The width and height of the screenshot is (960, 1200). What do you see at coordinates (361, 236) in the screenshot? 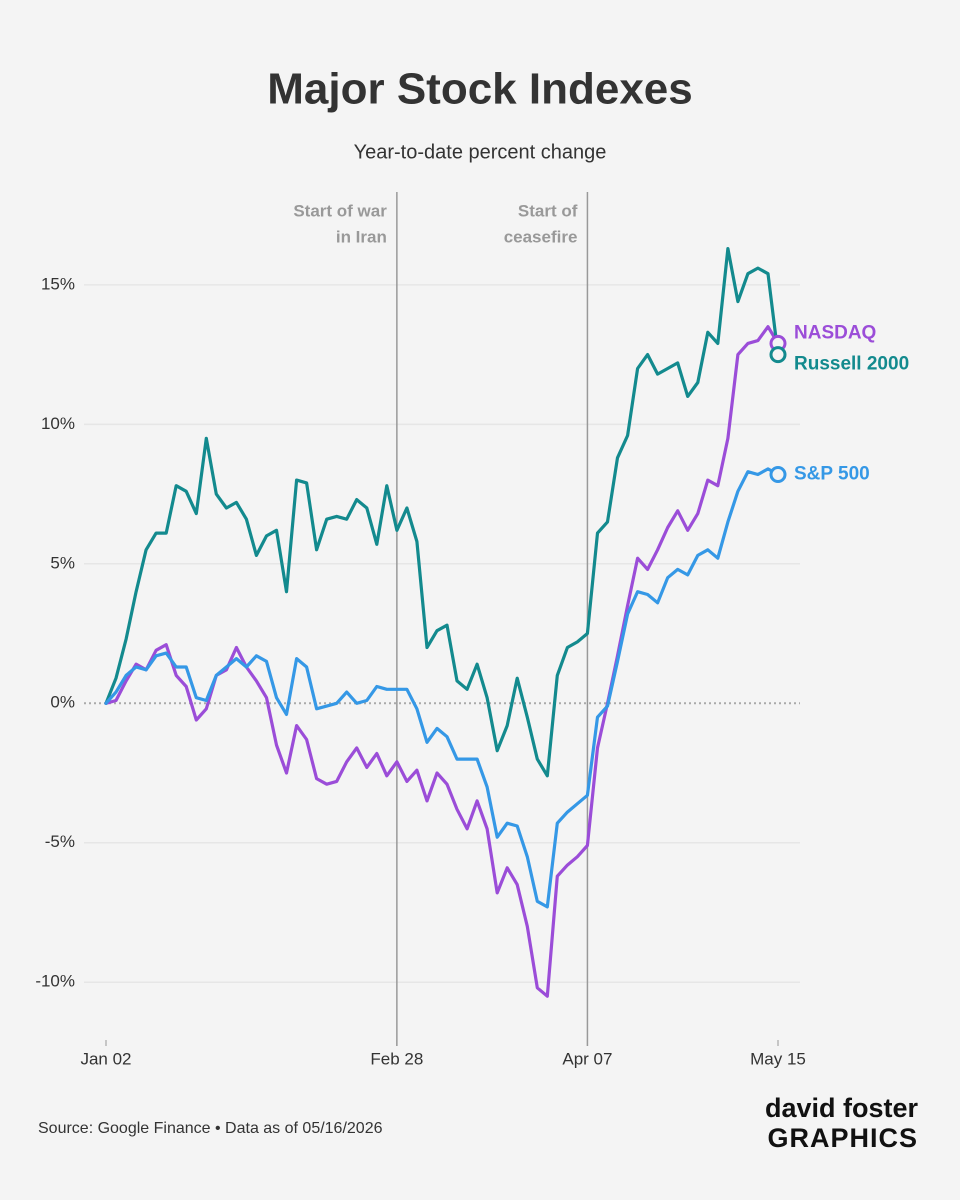
I see `annotation-text: in Iran` at bounding box center [361, 236].